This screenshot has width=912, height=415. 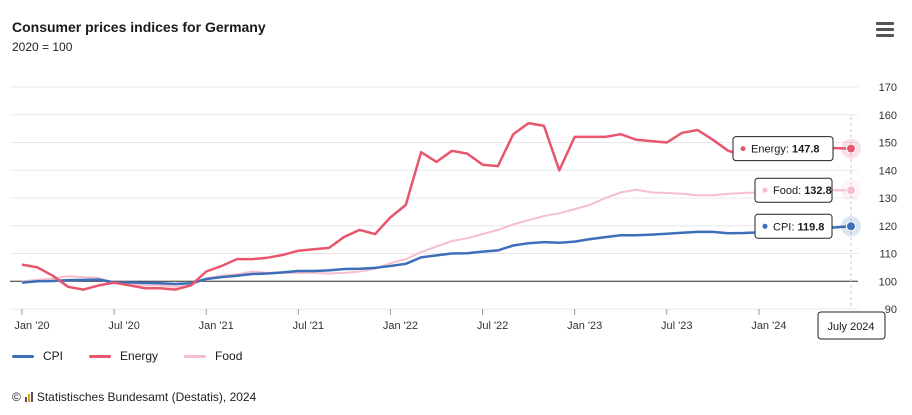 I want to click on legend-item-energy: Energy, so click(x=123, y=356).